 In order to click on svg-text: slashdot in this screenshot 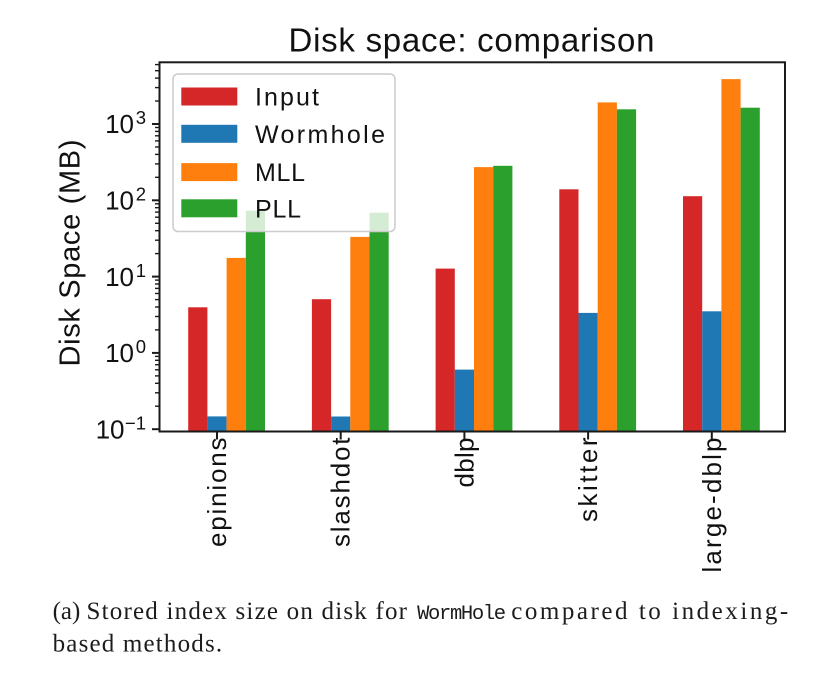, I will do `click(341, 492)`.